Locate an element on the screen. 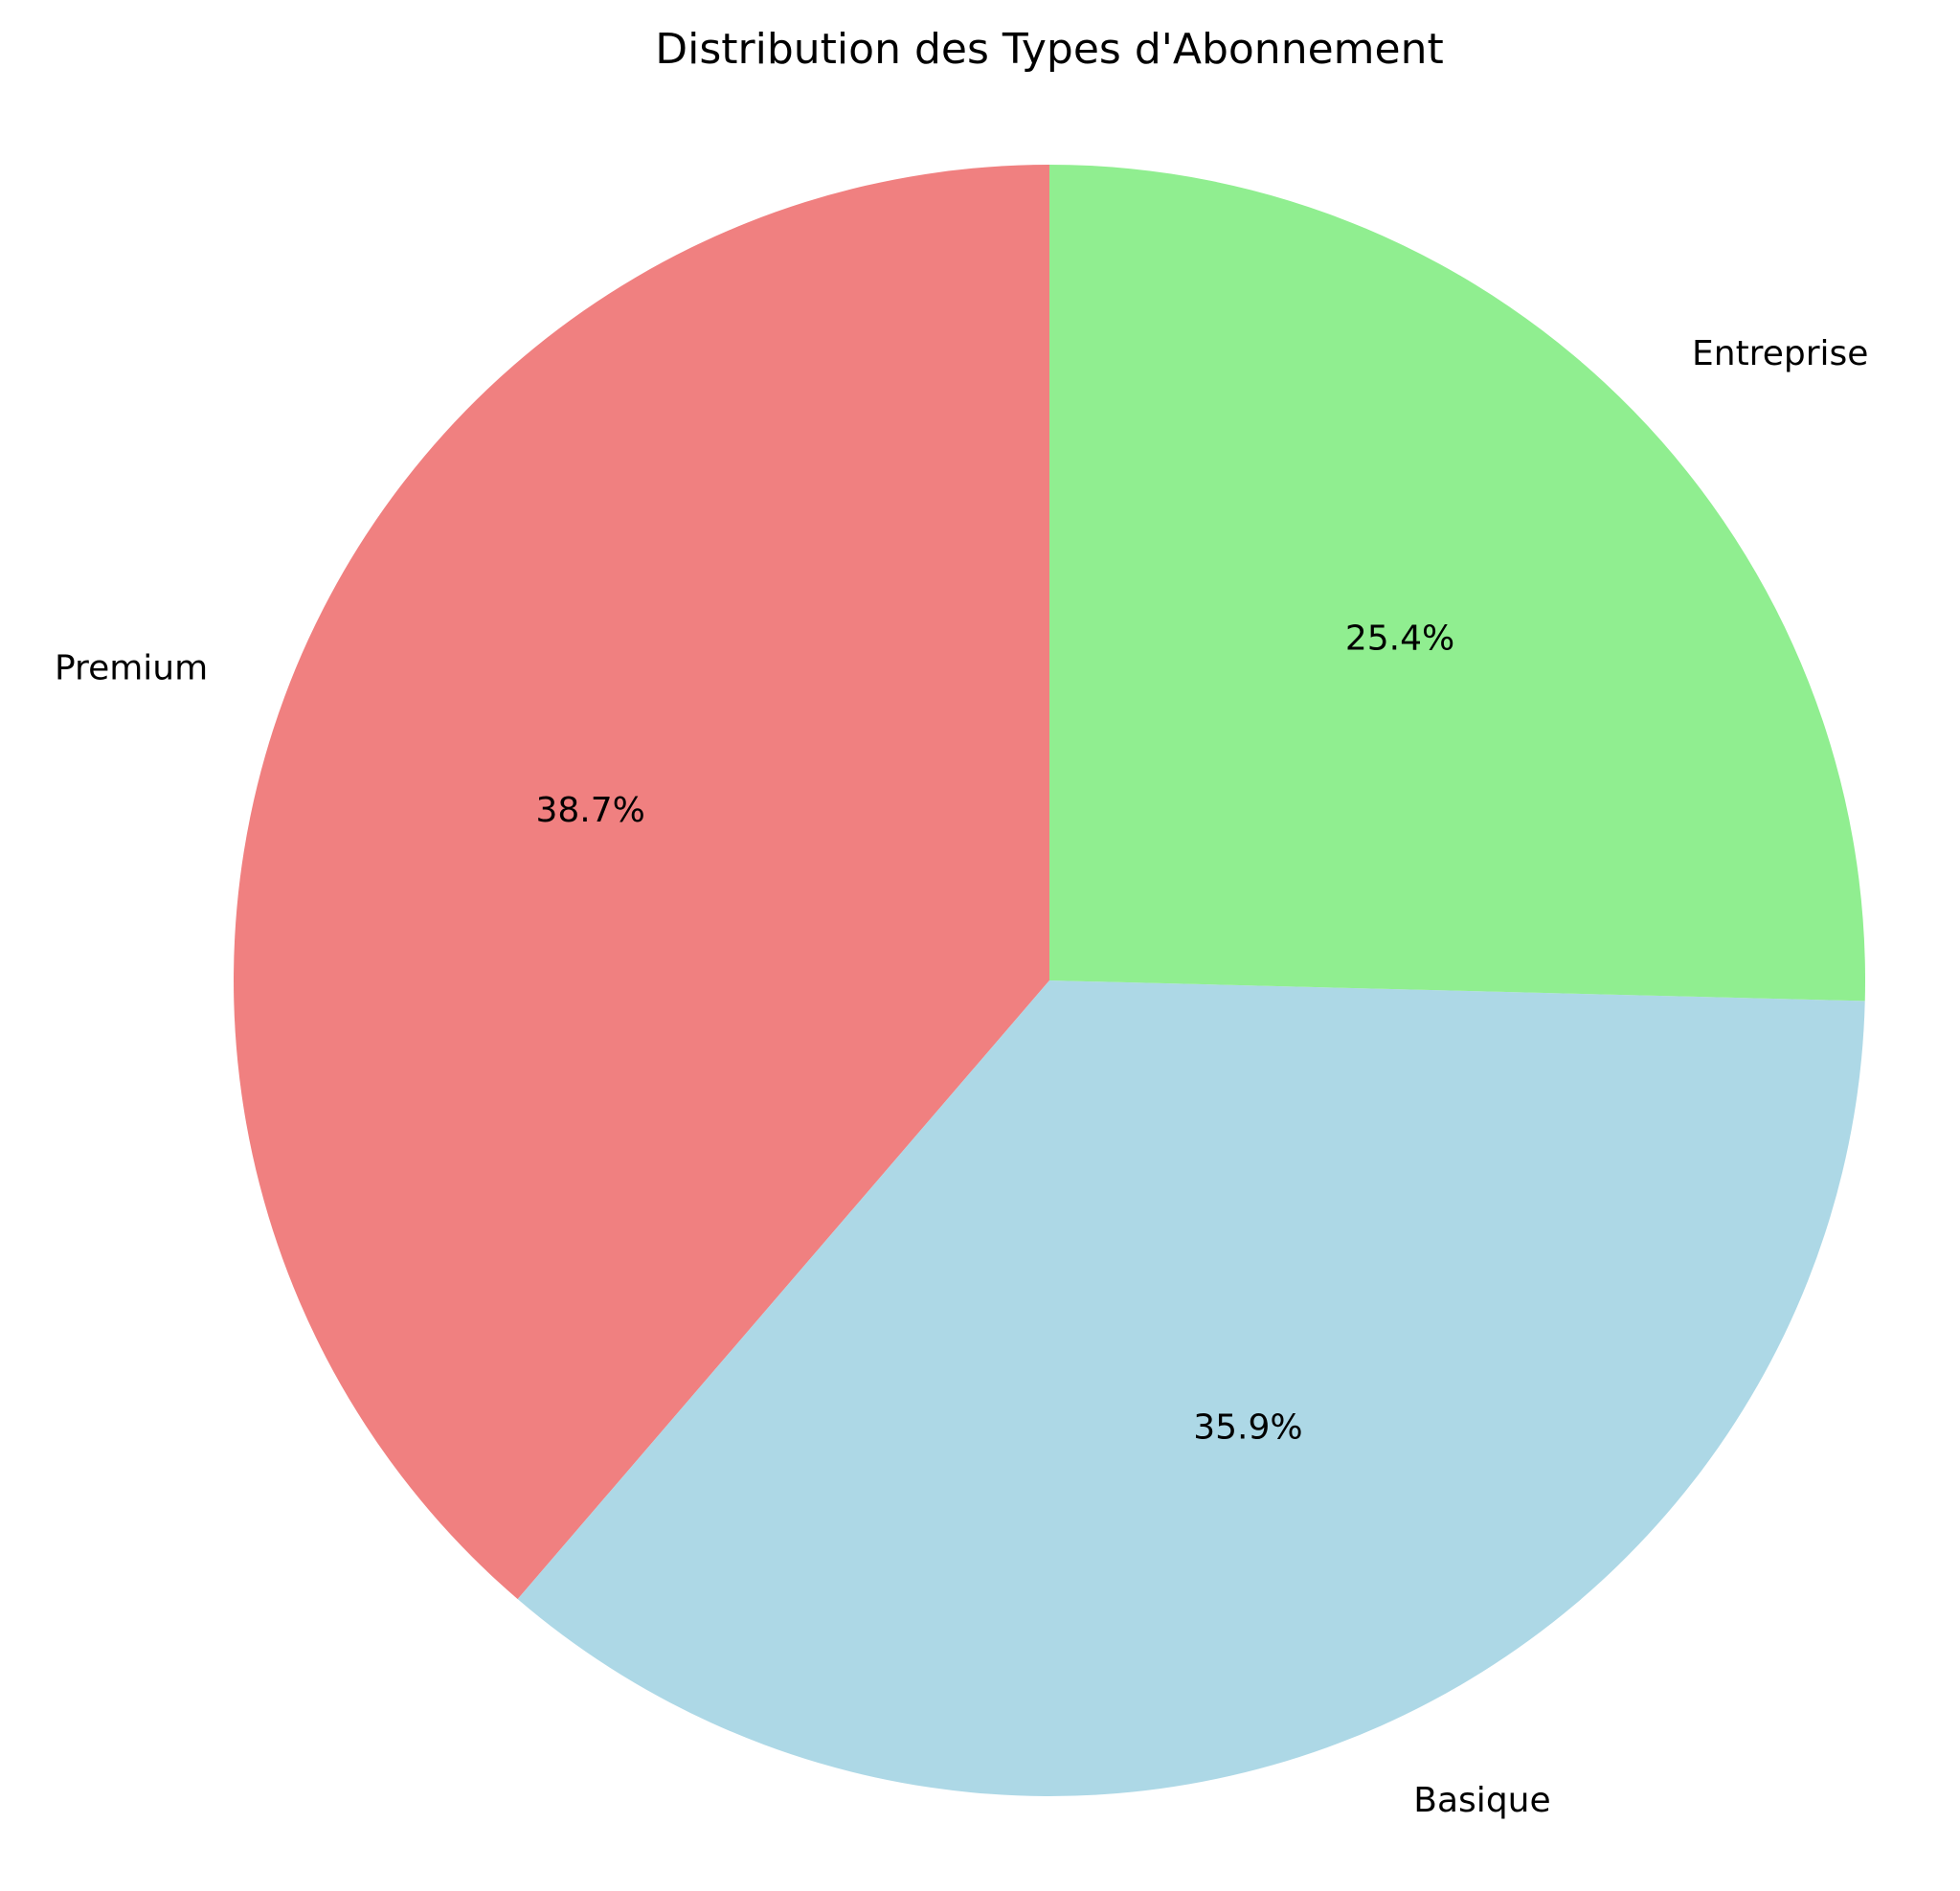  chart-title: Distribution des Types d'Abonnement is located at coordinates (1049, 49).